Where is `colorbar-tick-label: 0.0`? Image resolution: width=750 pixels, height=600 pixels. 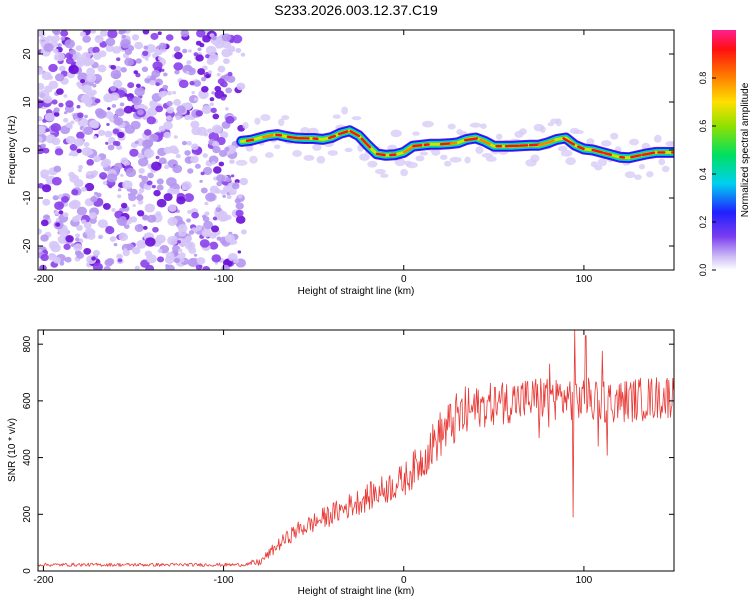 colorbar-tick-label: 0.0 is located at coordinates (703, 270).